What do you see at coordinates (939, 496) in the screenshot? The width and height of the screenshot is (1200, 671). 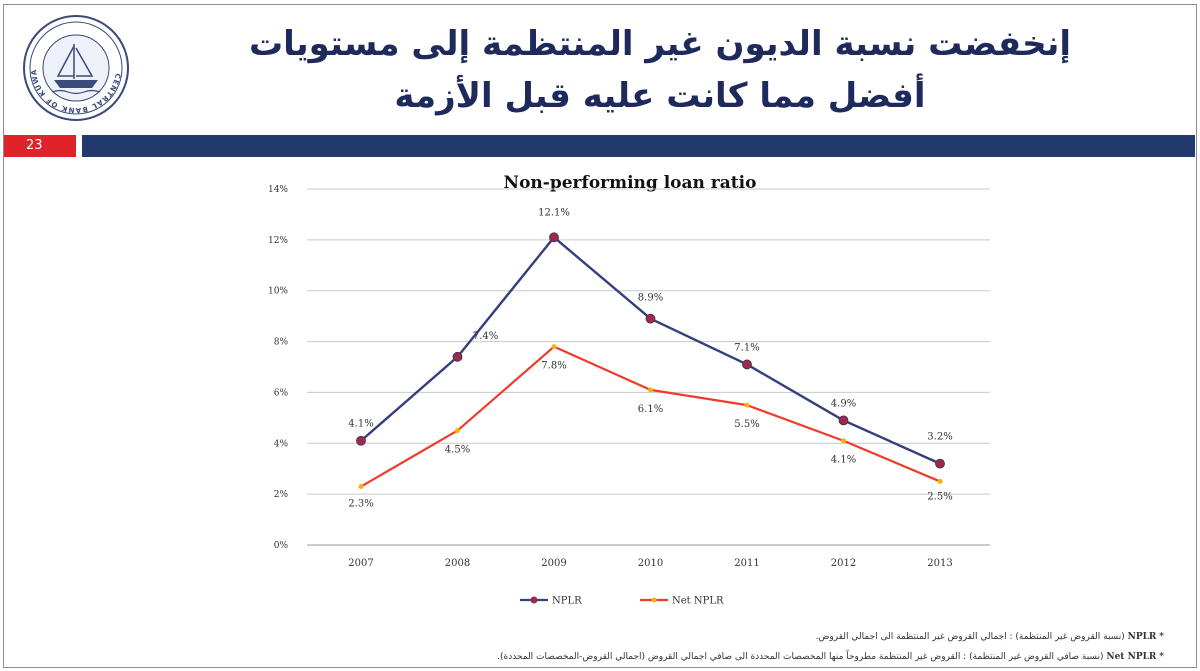 I see `net-nplr-data-label: 2.5%` at bounding box center [939, 496].